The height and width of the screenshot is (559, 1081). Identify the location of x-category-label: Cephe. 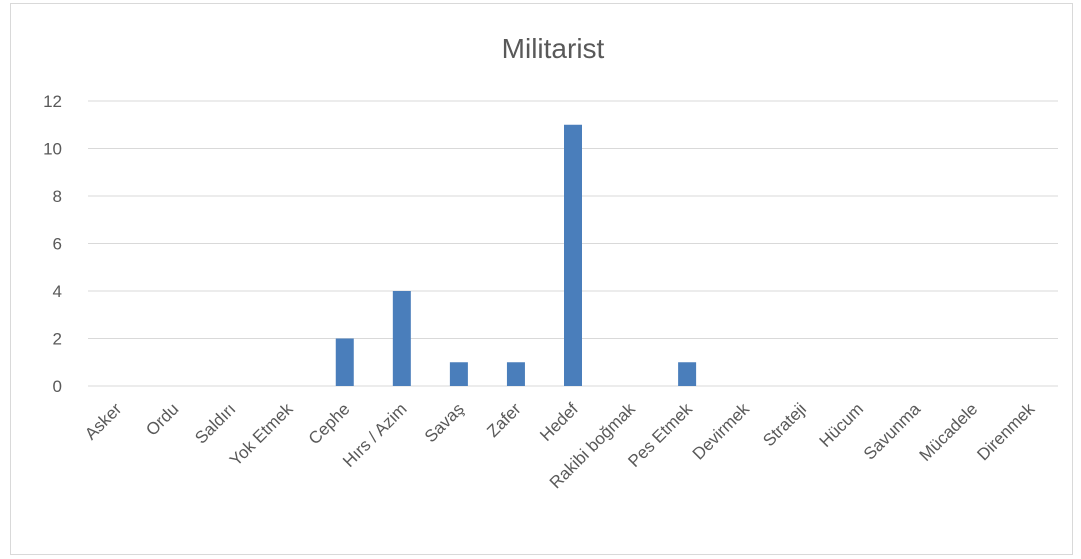
(329, 423).